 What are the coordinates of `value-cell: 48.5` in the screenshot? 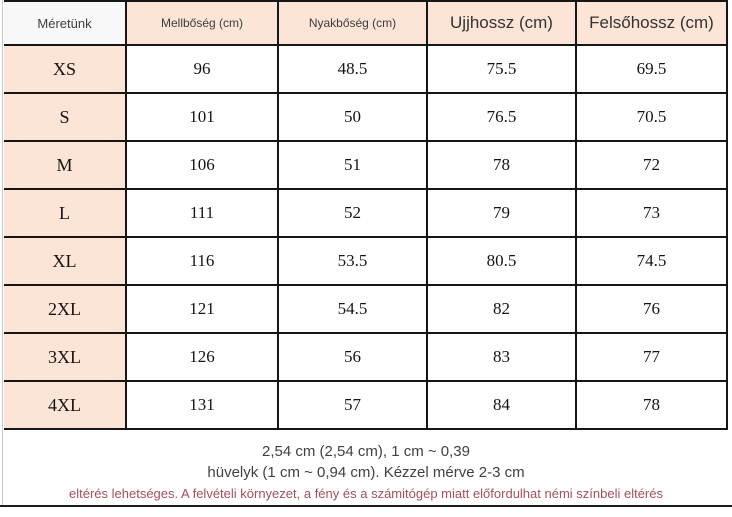 It's located at (352, 69).